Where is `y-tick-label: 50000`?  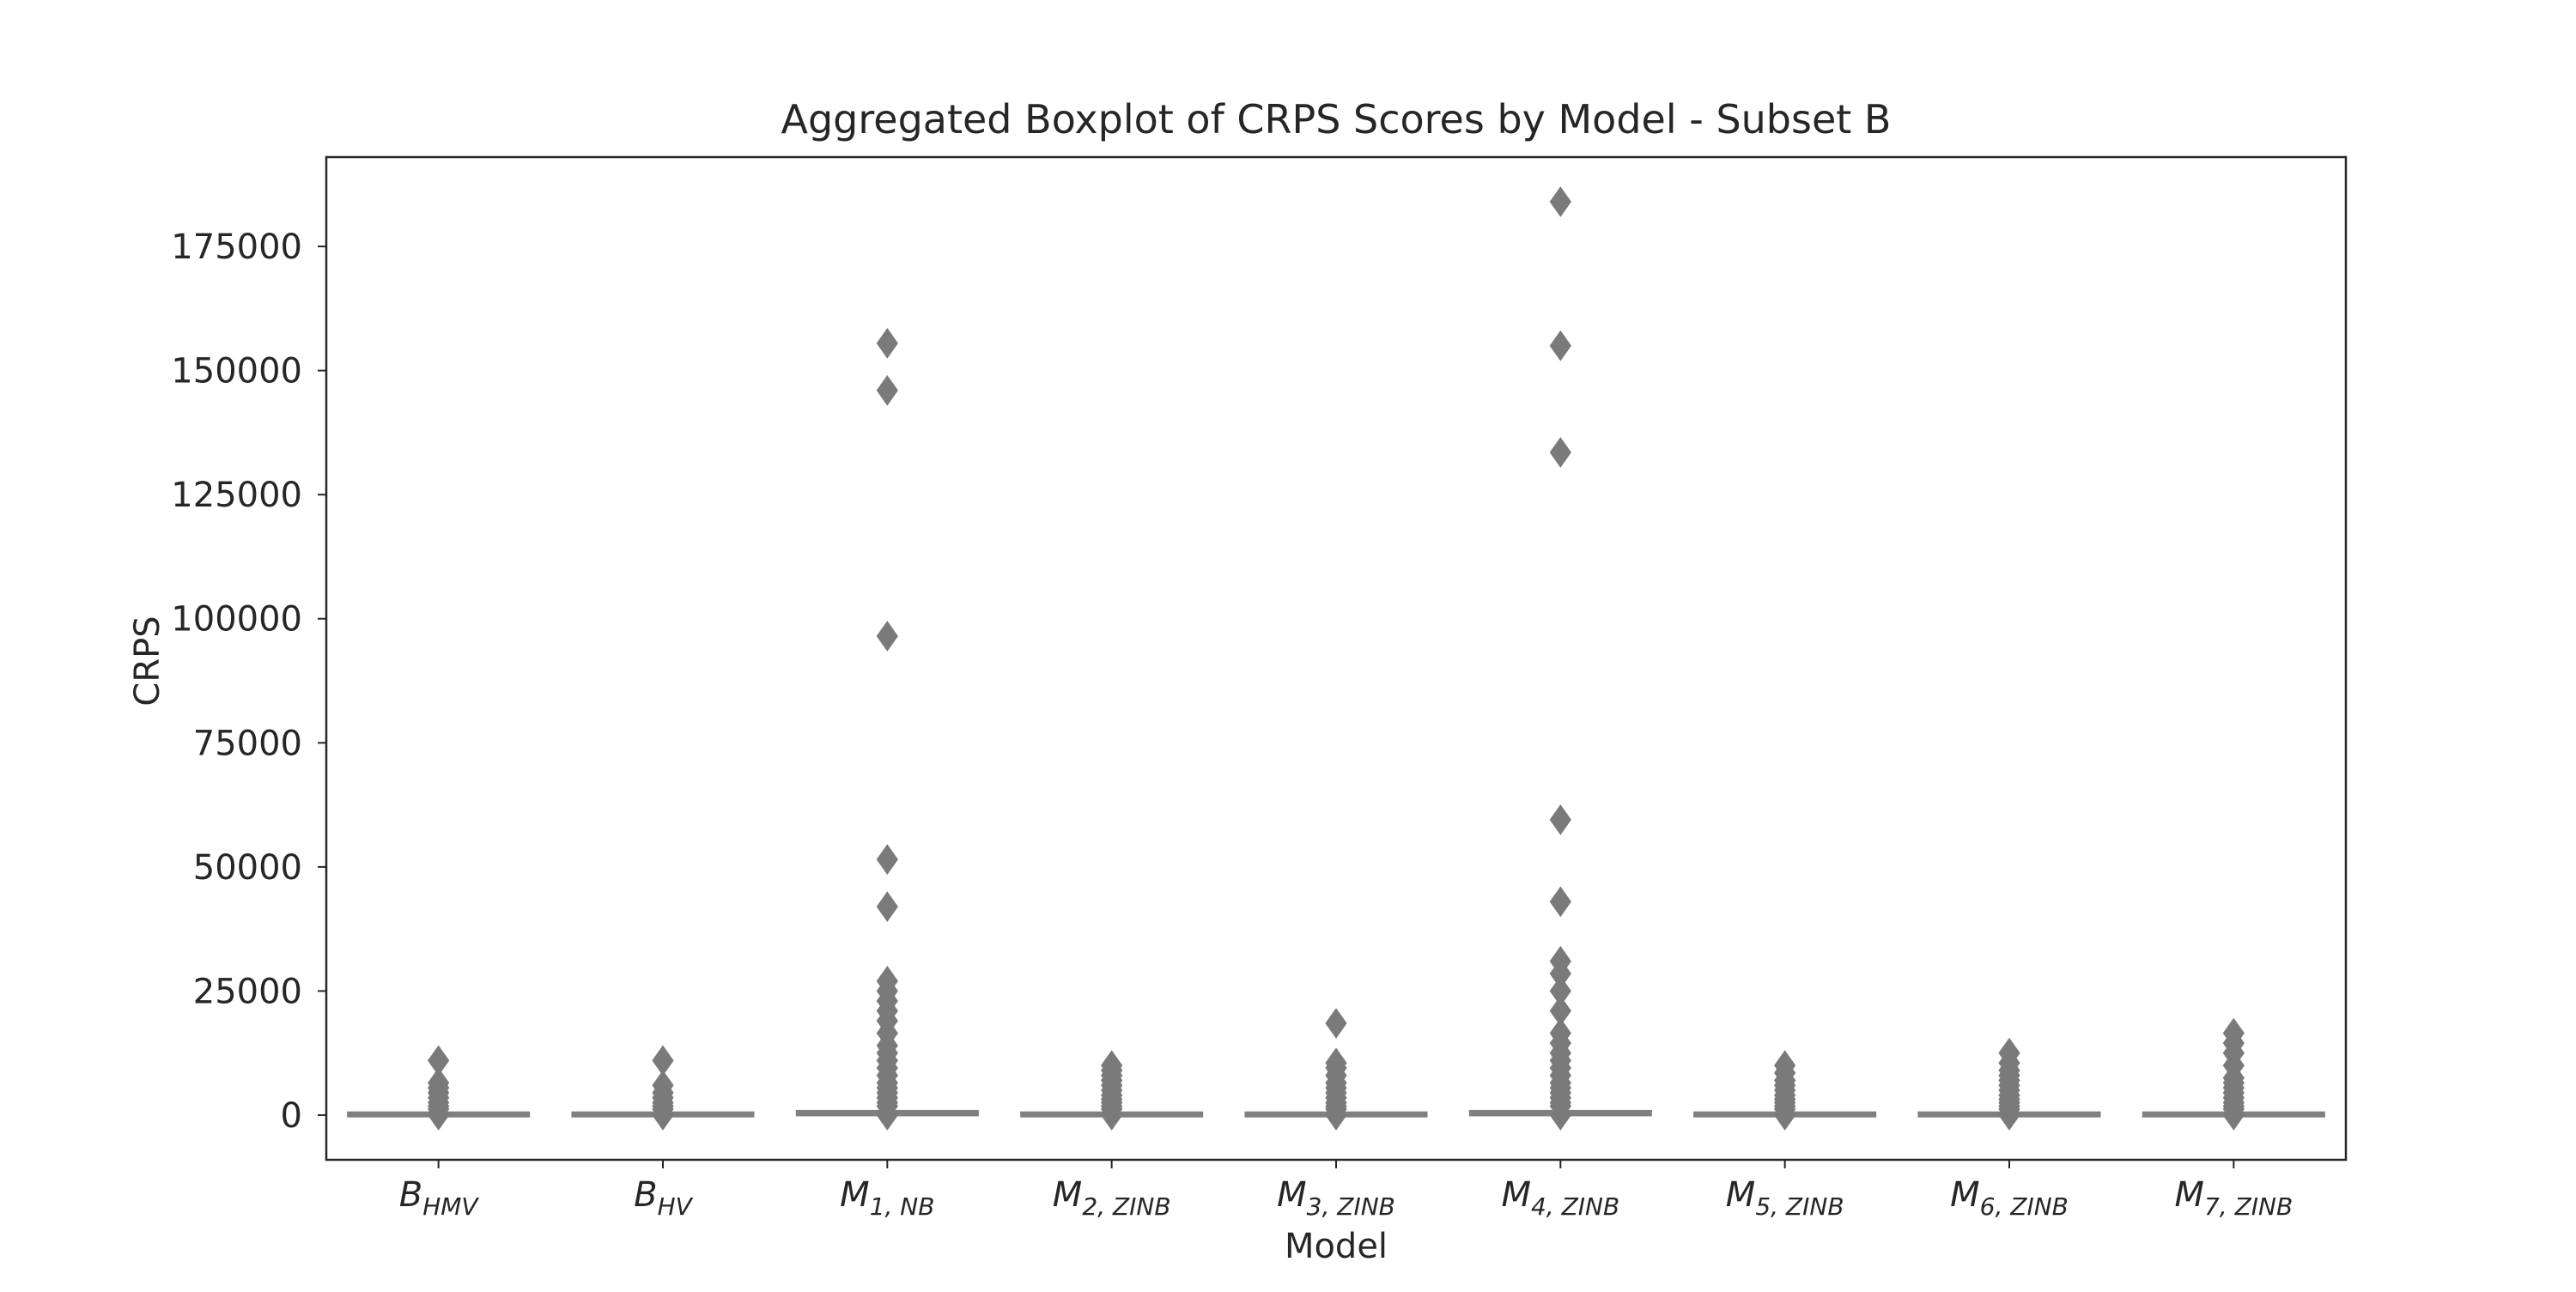
y-tick-label: 50000 is located at coordinates (248, 868).